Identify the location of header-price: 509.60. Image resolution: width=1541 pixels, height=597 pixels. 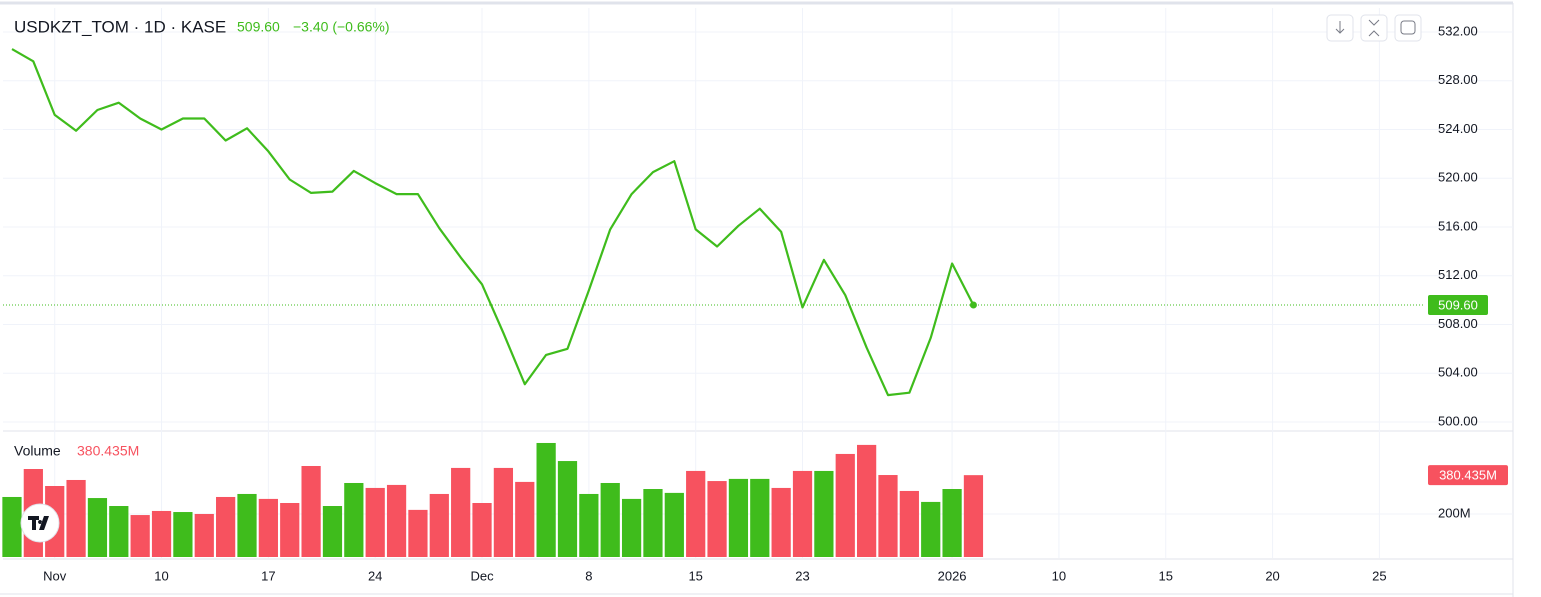
(258, 27).